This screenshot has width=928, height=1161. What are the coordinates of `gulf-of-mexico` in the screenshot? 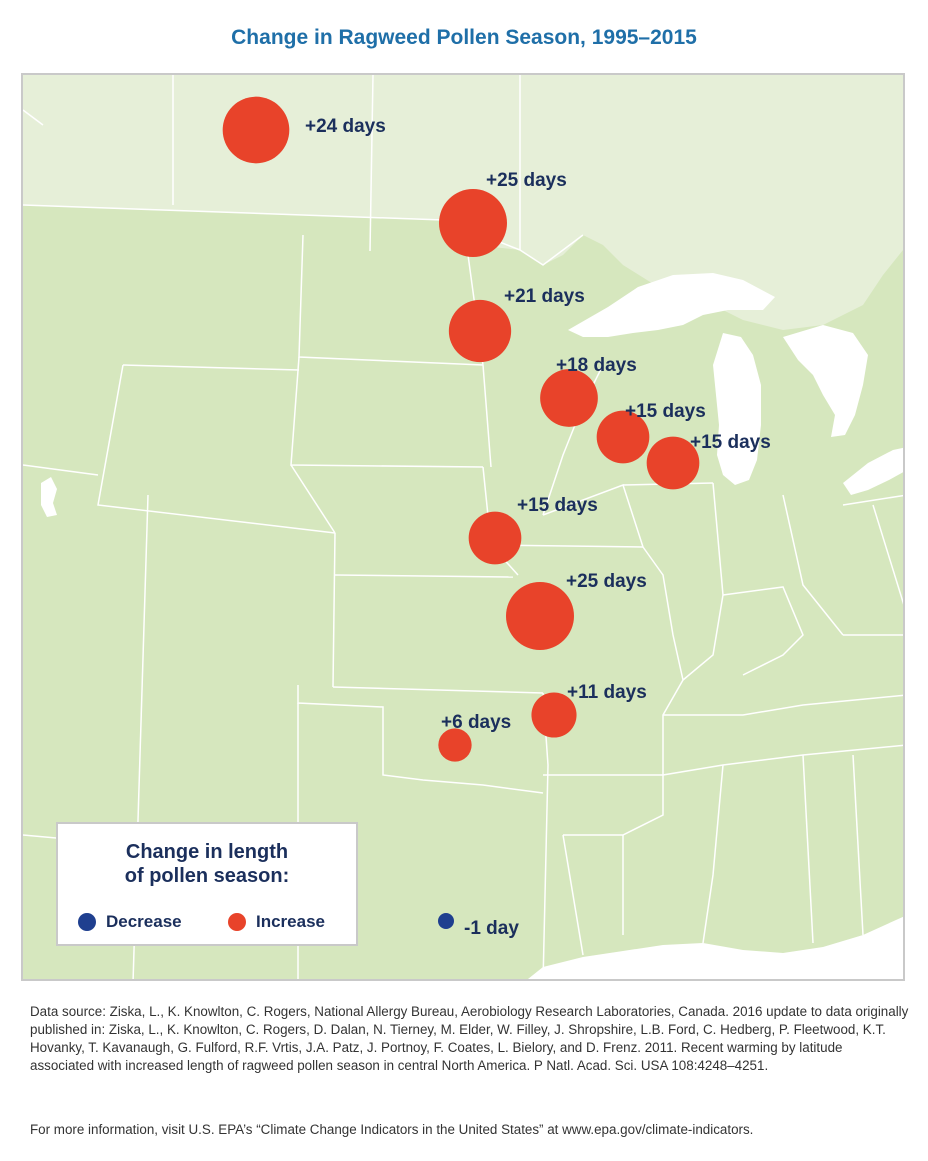 It's located at (715, 947).